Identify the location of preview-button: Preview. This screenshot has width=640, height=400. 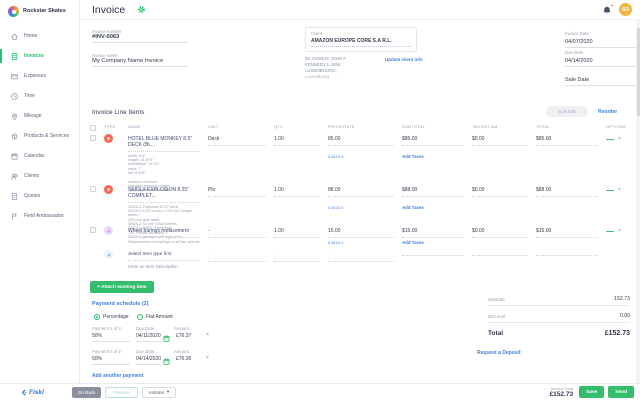
(121, 392).